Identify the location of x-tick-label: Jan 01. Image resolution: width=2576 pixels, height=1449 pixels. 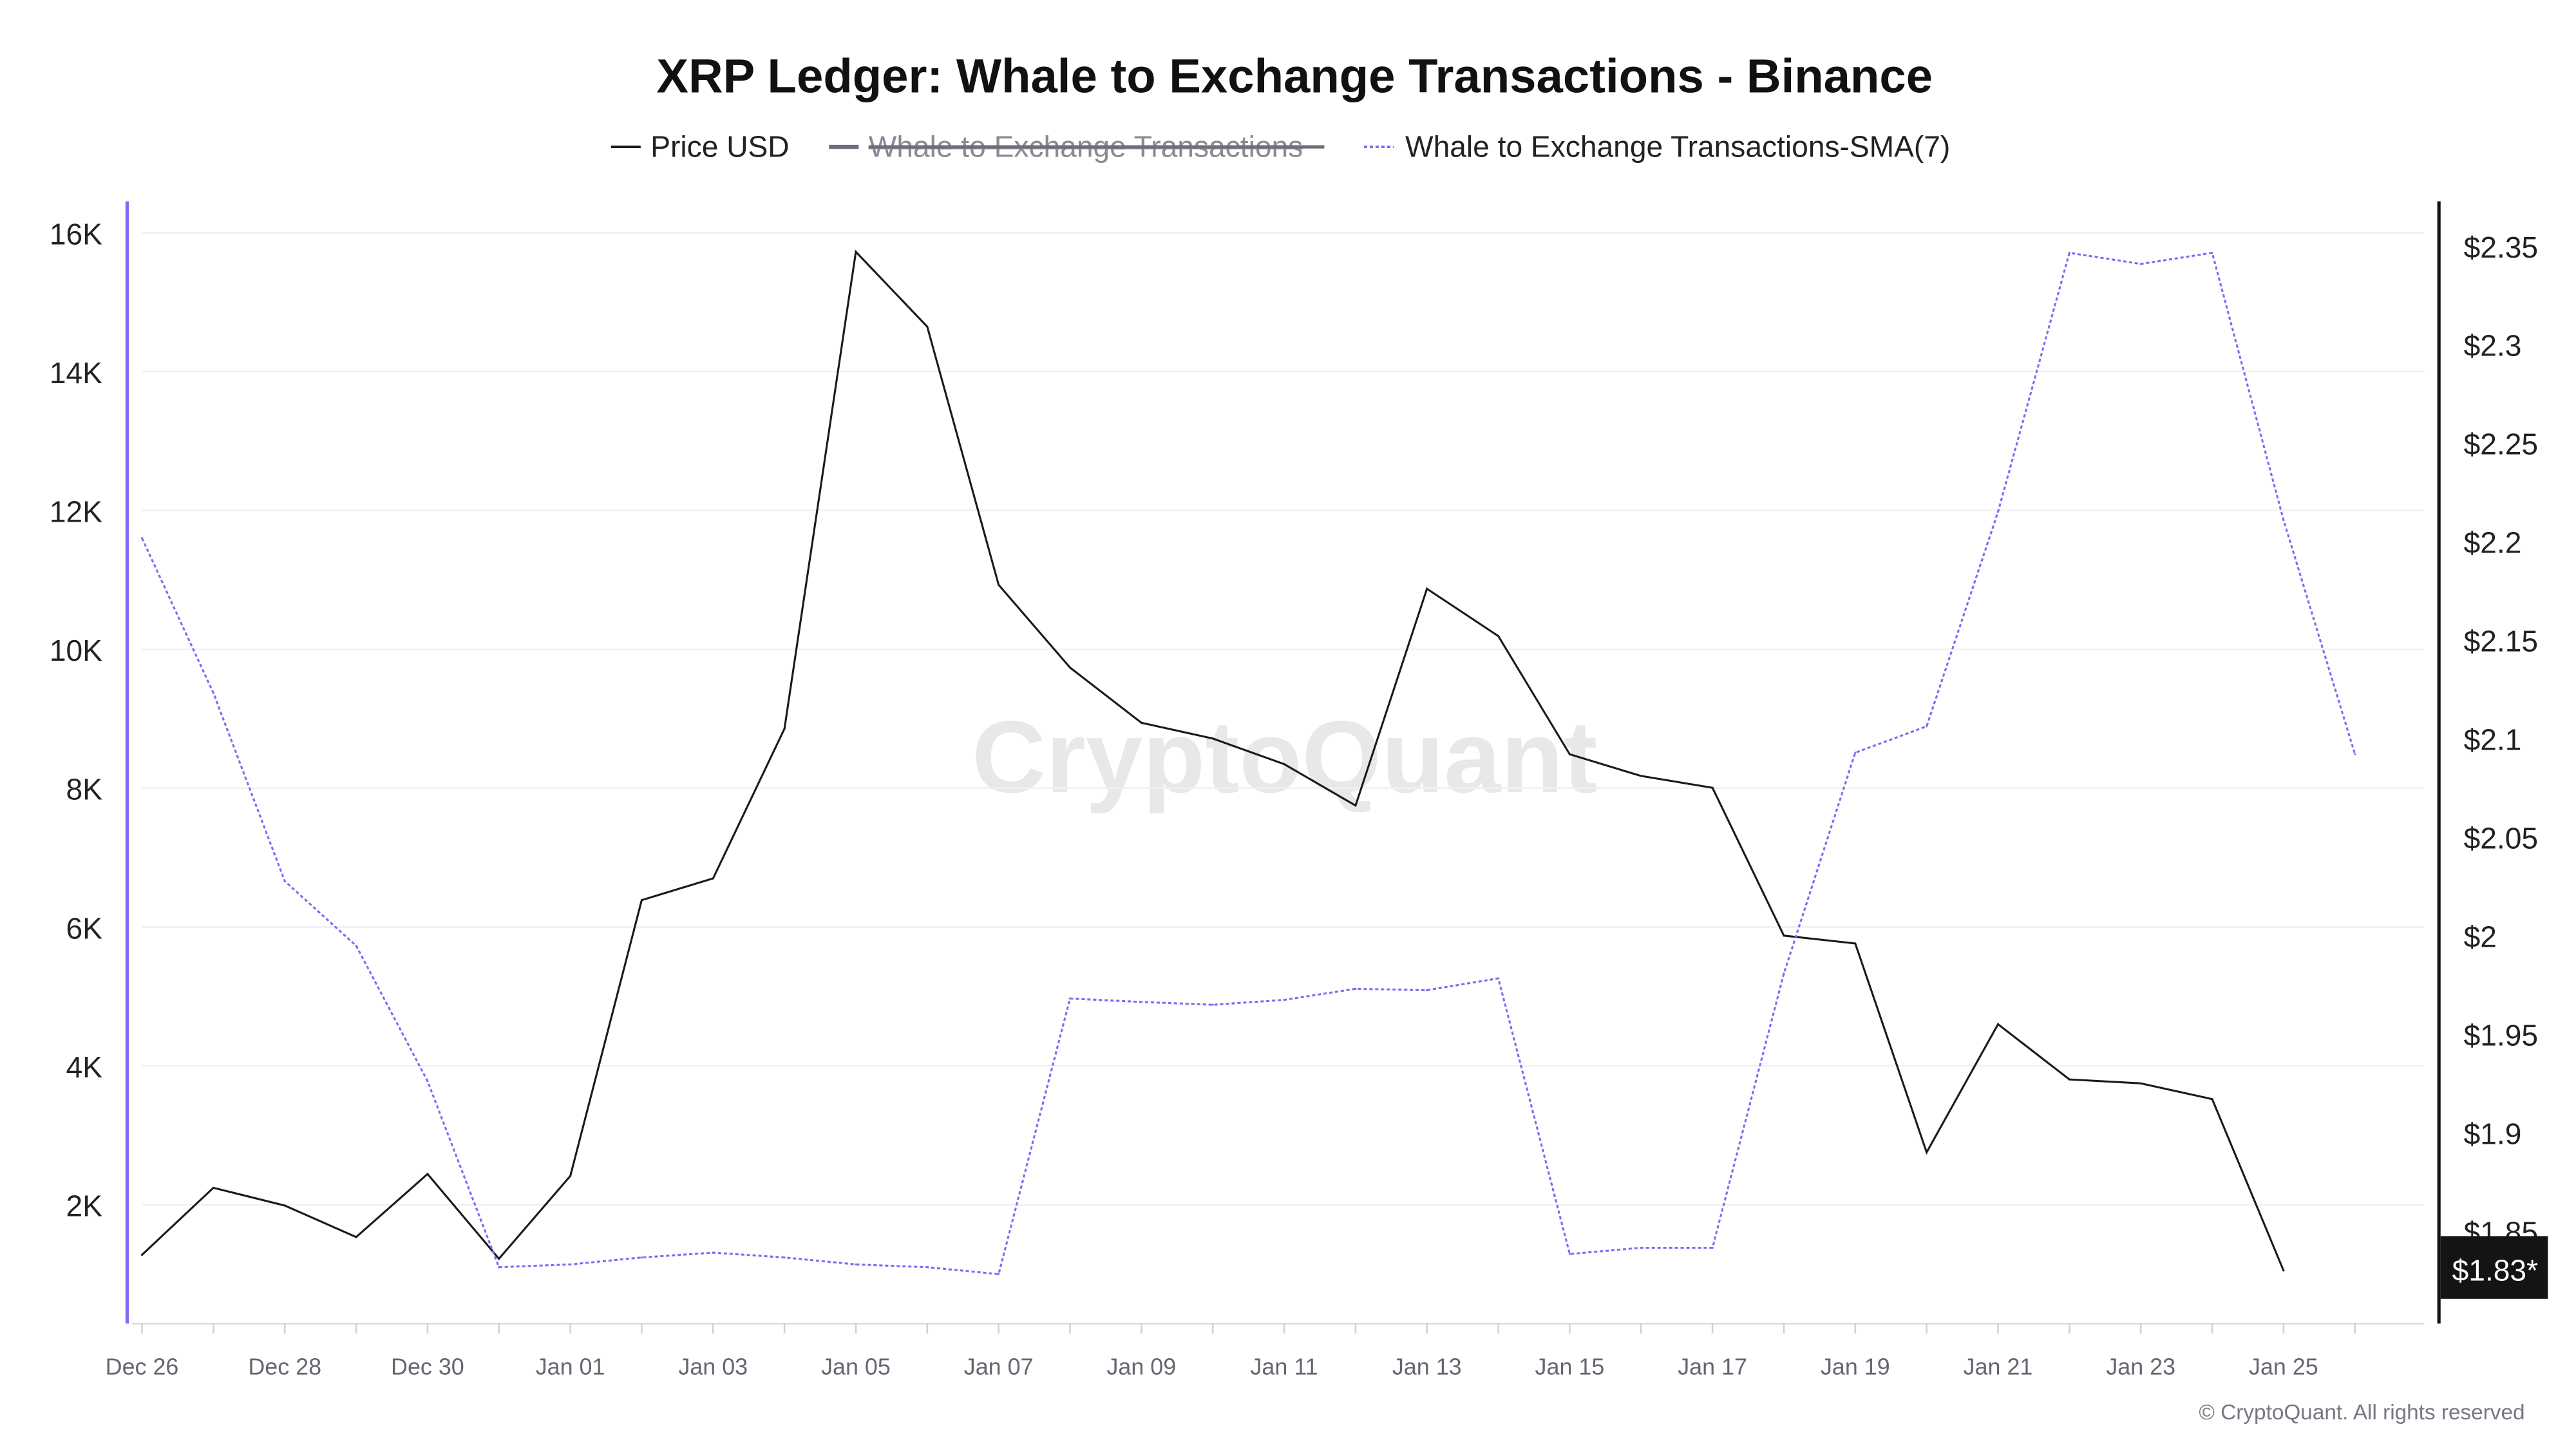
(570, 1367).